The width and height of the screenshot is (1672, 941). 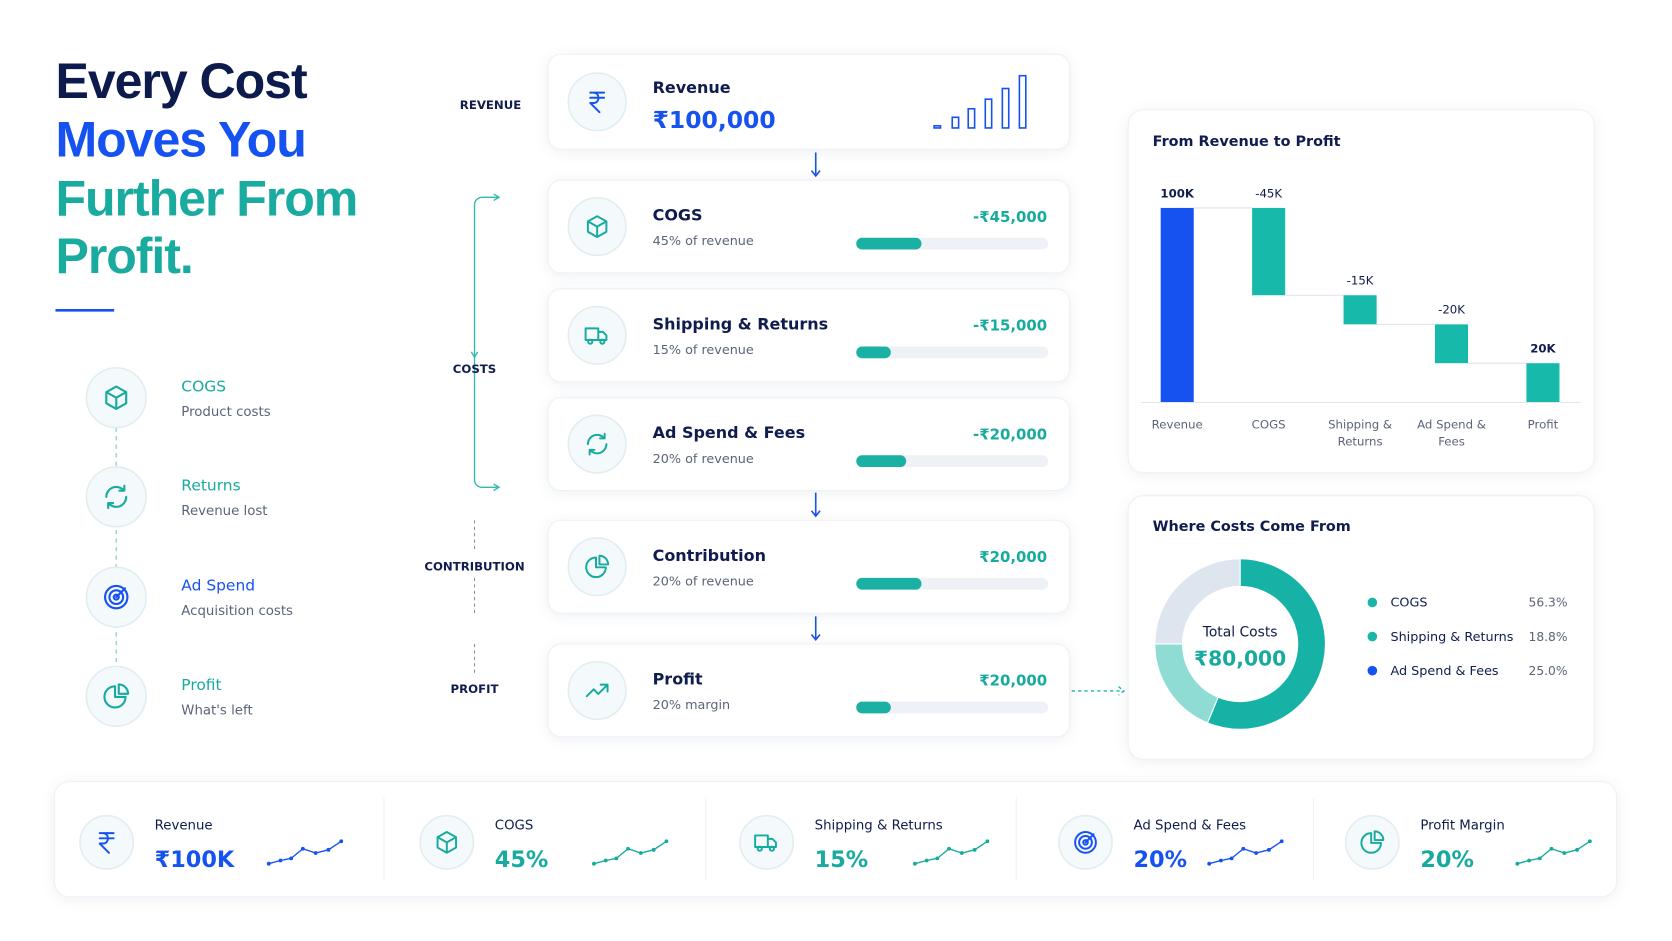 What do you see at coordinates (206, 198) in the screenshot?
I see `headline-line: Further From` at bounding box center [206, 198].